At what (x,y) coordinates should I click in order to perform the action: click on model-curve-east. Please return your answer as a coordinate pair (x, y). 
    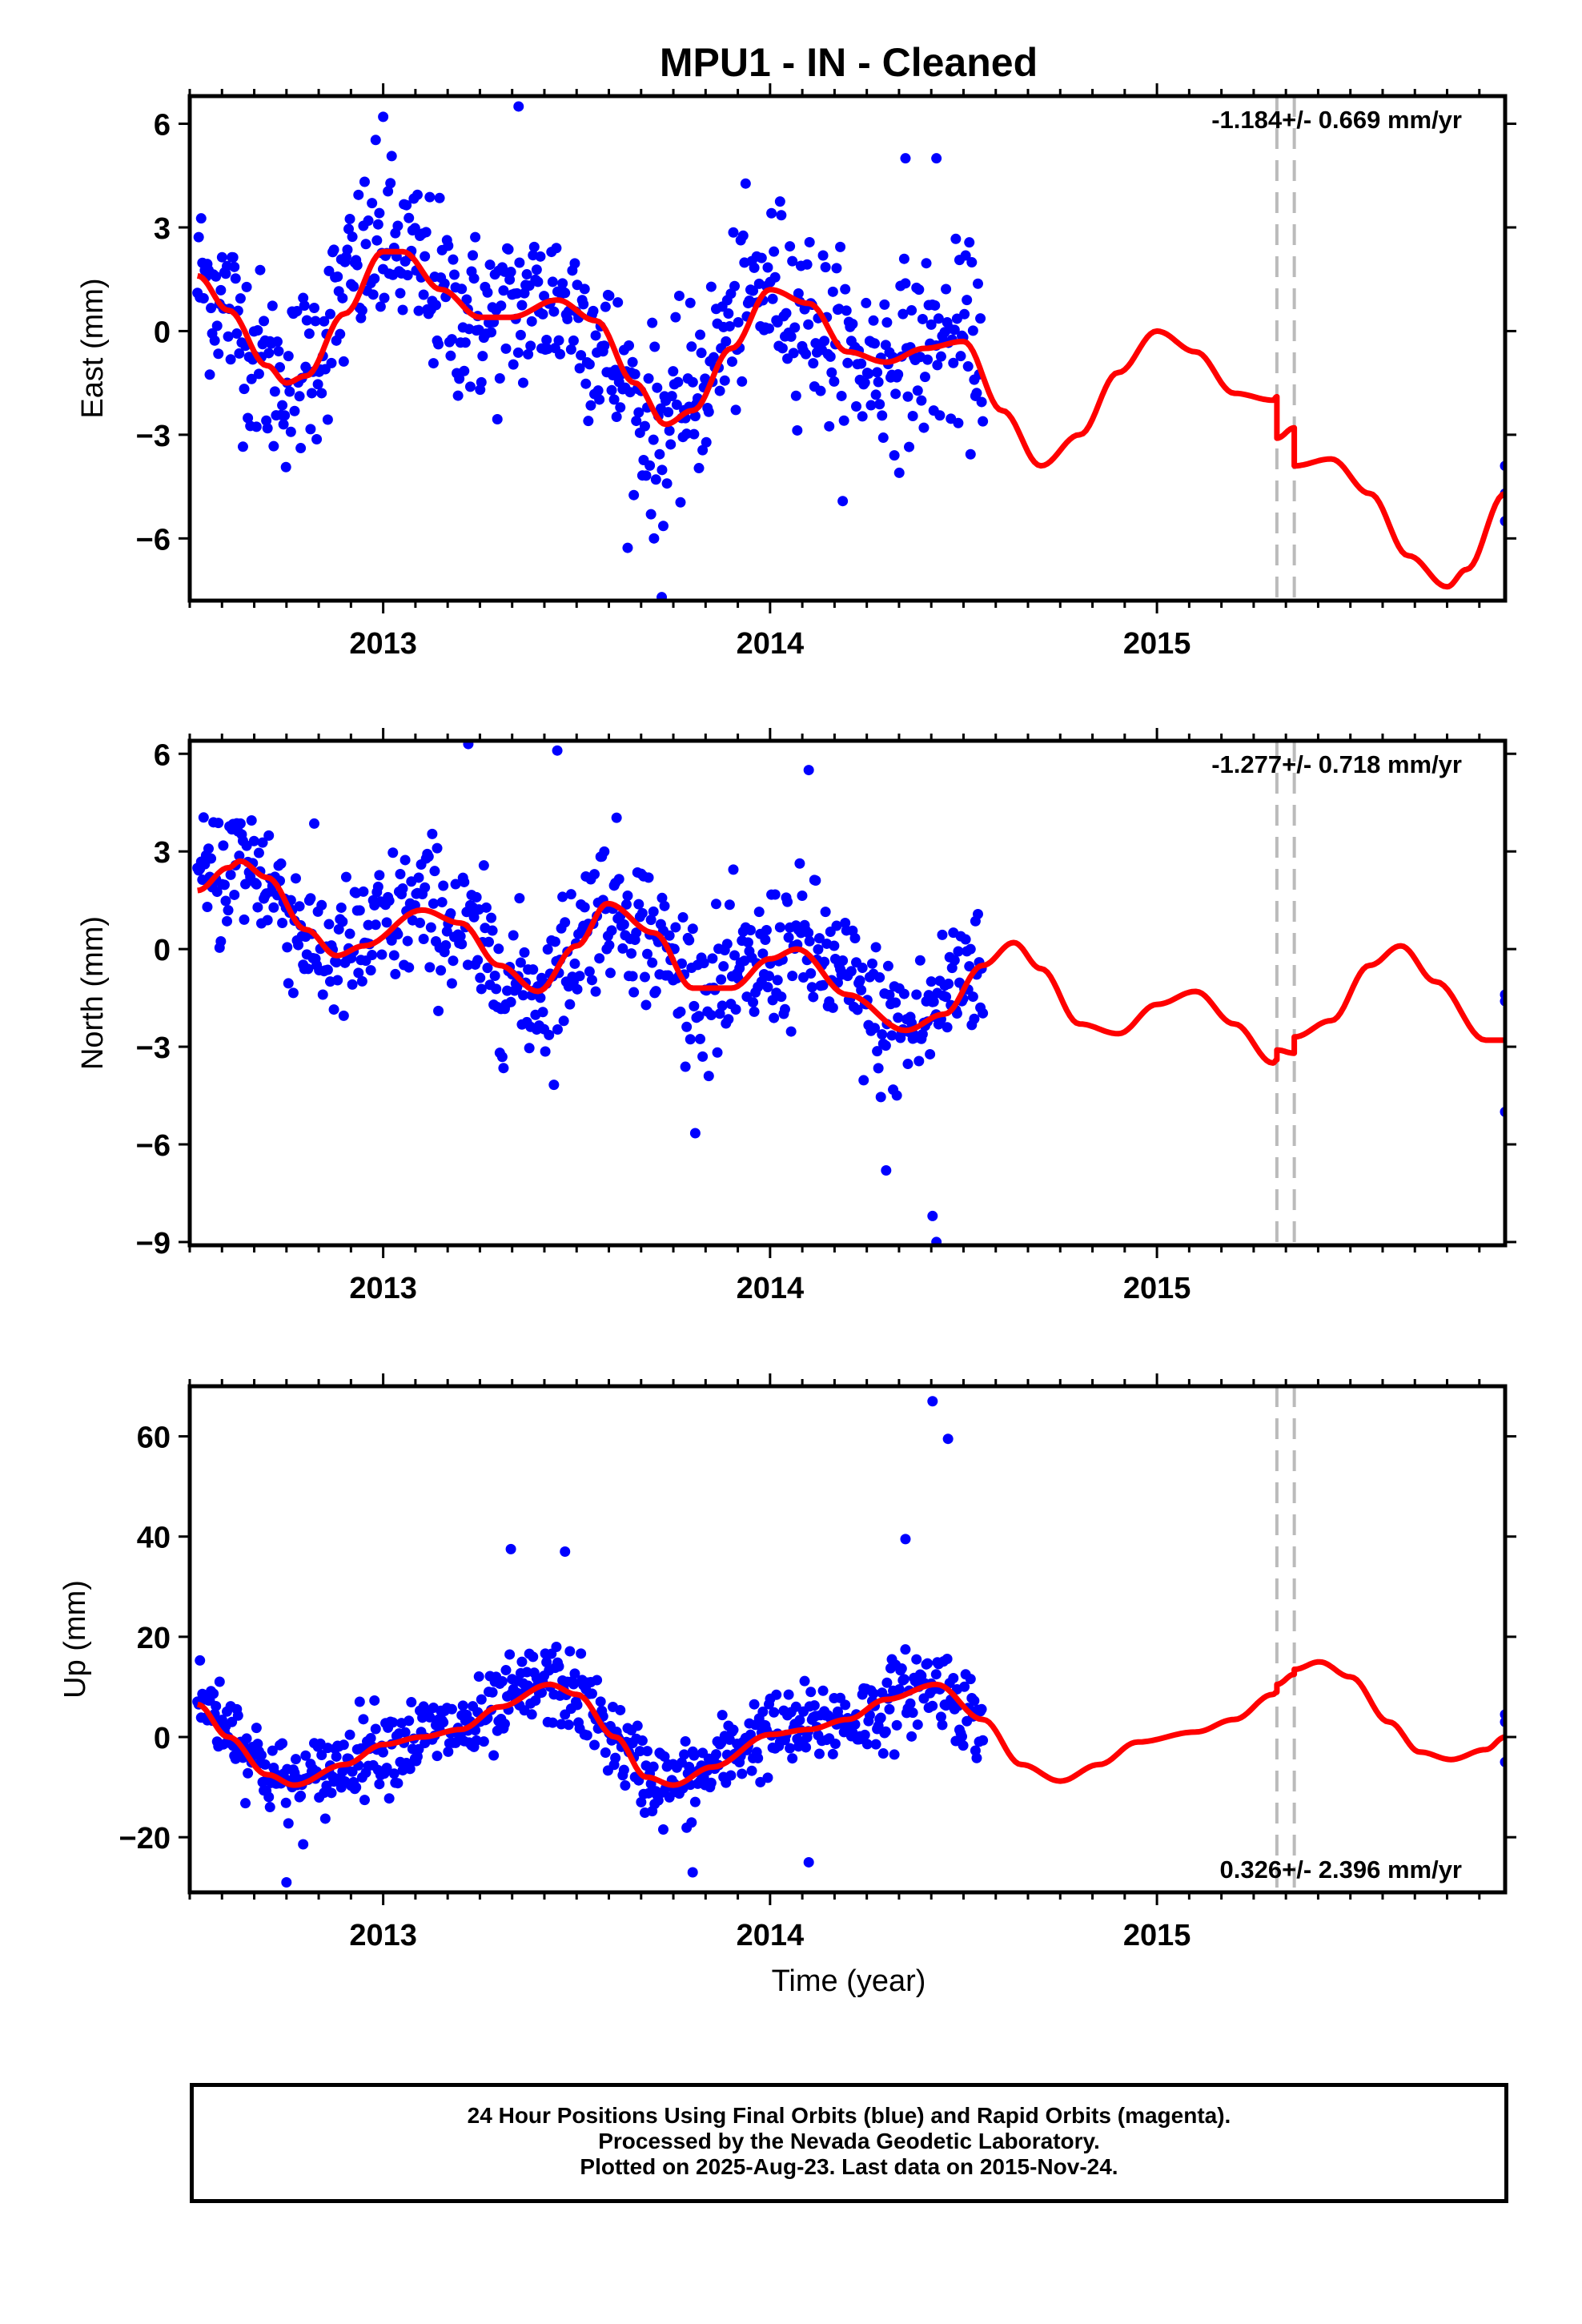
    Looking at the image, I should click on (850, 419).